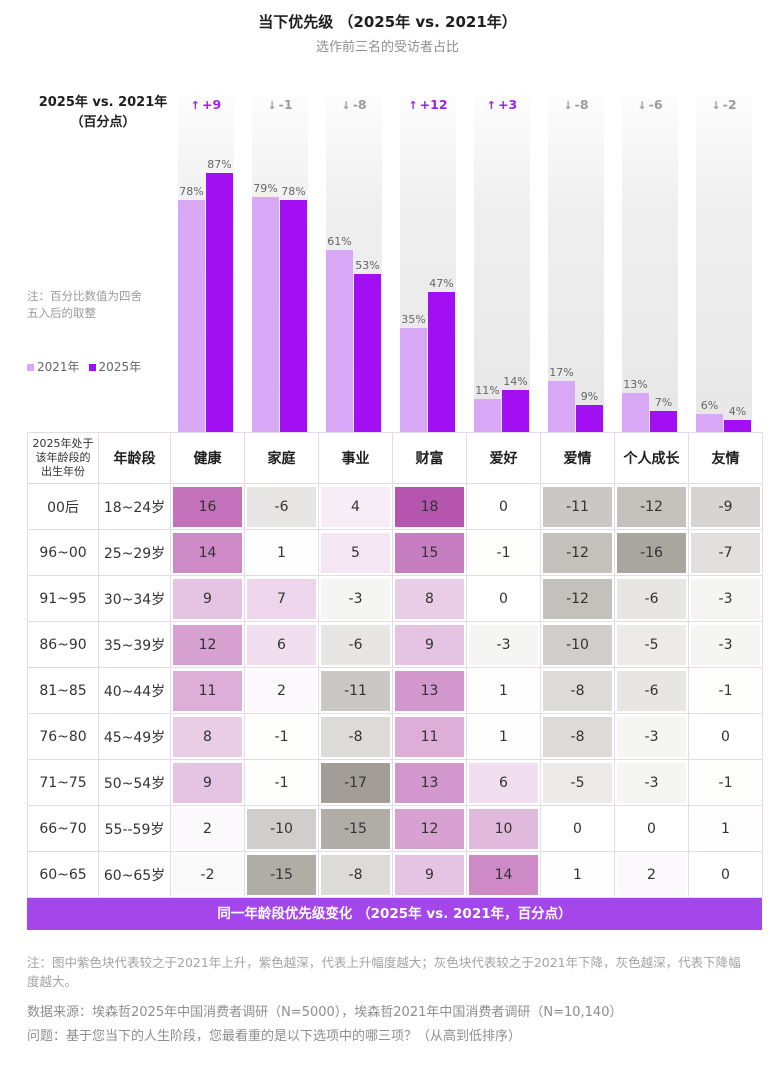 This screenshot has width=775, height=1072. I want to click on heat-value: -15, so click(355, 828).